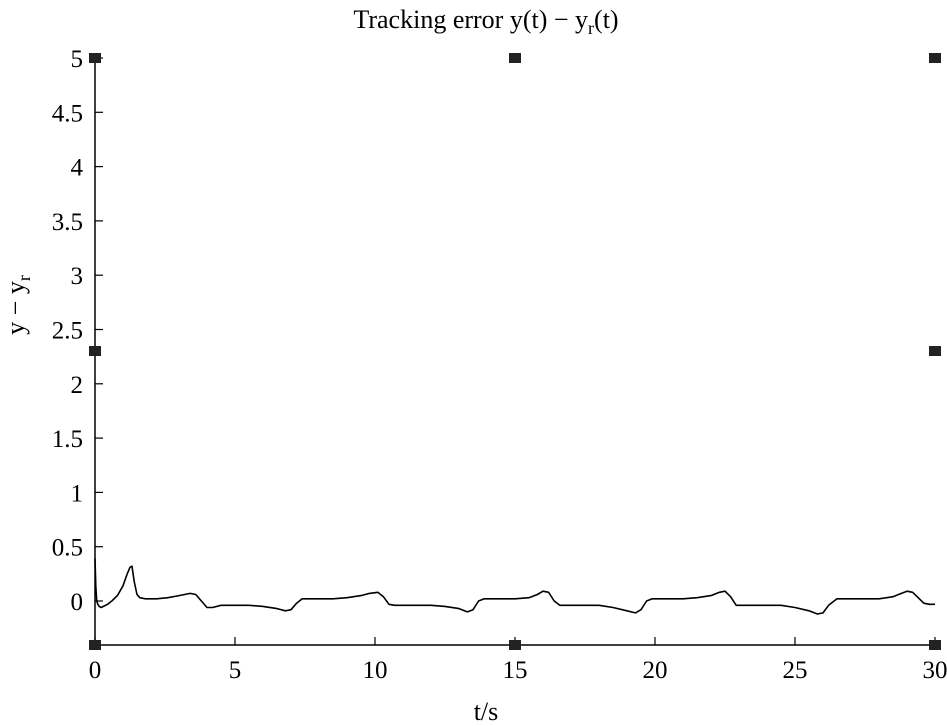  What do you see at coordinates (655, 670) in the screenshot?
I see `x-tick-label: 20` at bounding box center [655, 670].